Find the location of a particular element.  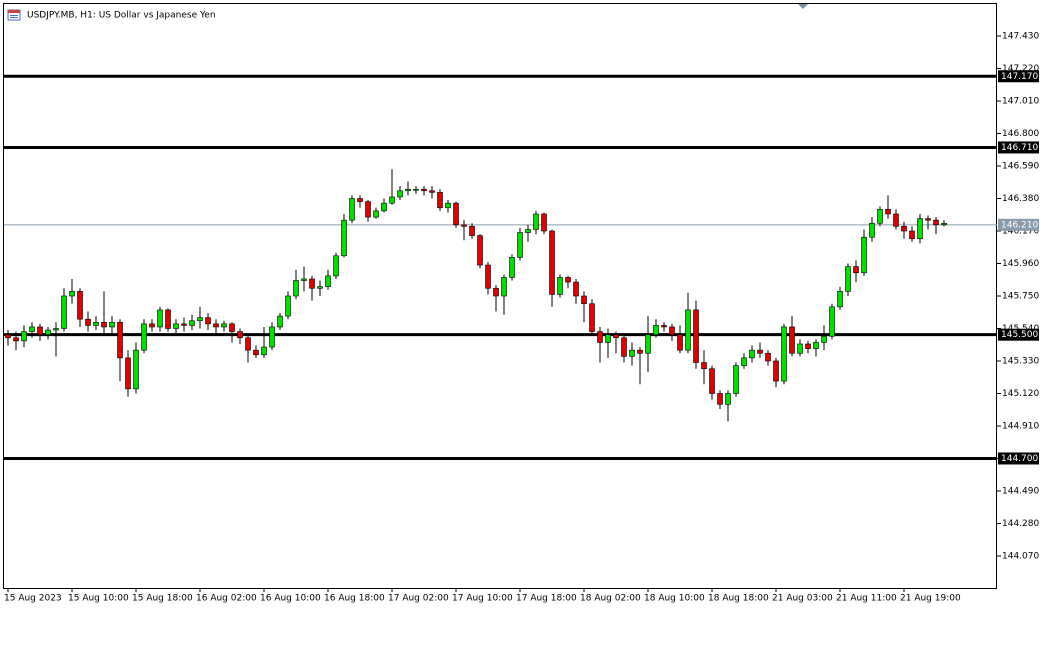

level-label: 144.700 is located at coordinates (1019, 459).